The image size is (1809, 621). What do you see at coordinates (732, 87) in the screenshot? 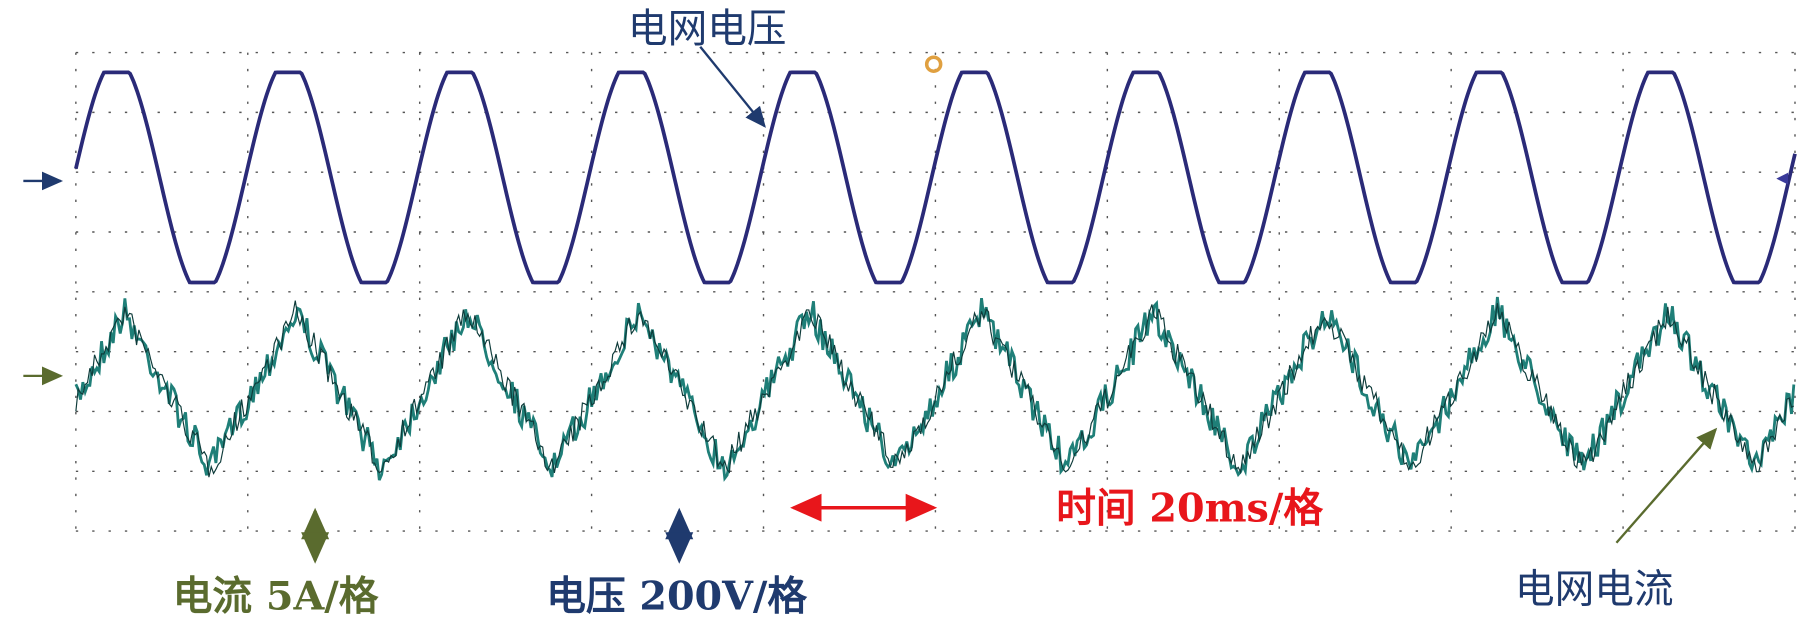
I see `voltage-callout` at bounding box center [732, 87].